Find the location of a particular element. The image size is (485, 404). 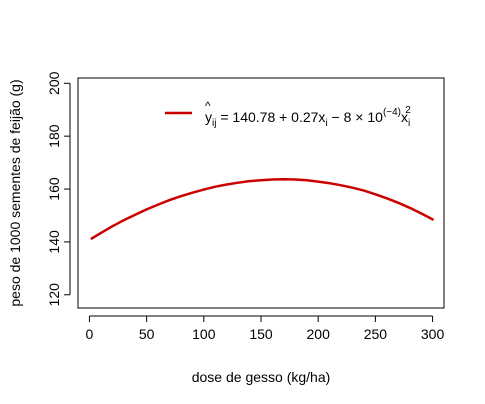

x-tick-label: 0 is located at coordinates (90, 334).